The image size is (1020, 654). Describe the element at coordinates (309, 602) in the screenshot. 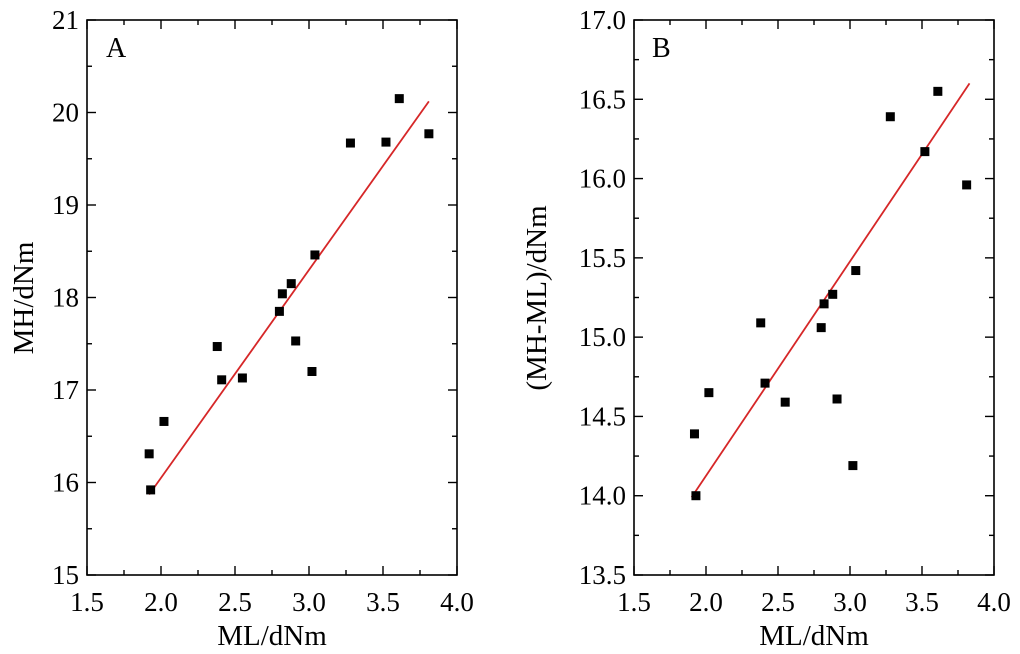

I see `panel-a-x-tick-label: 3.0` at that location.